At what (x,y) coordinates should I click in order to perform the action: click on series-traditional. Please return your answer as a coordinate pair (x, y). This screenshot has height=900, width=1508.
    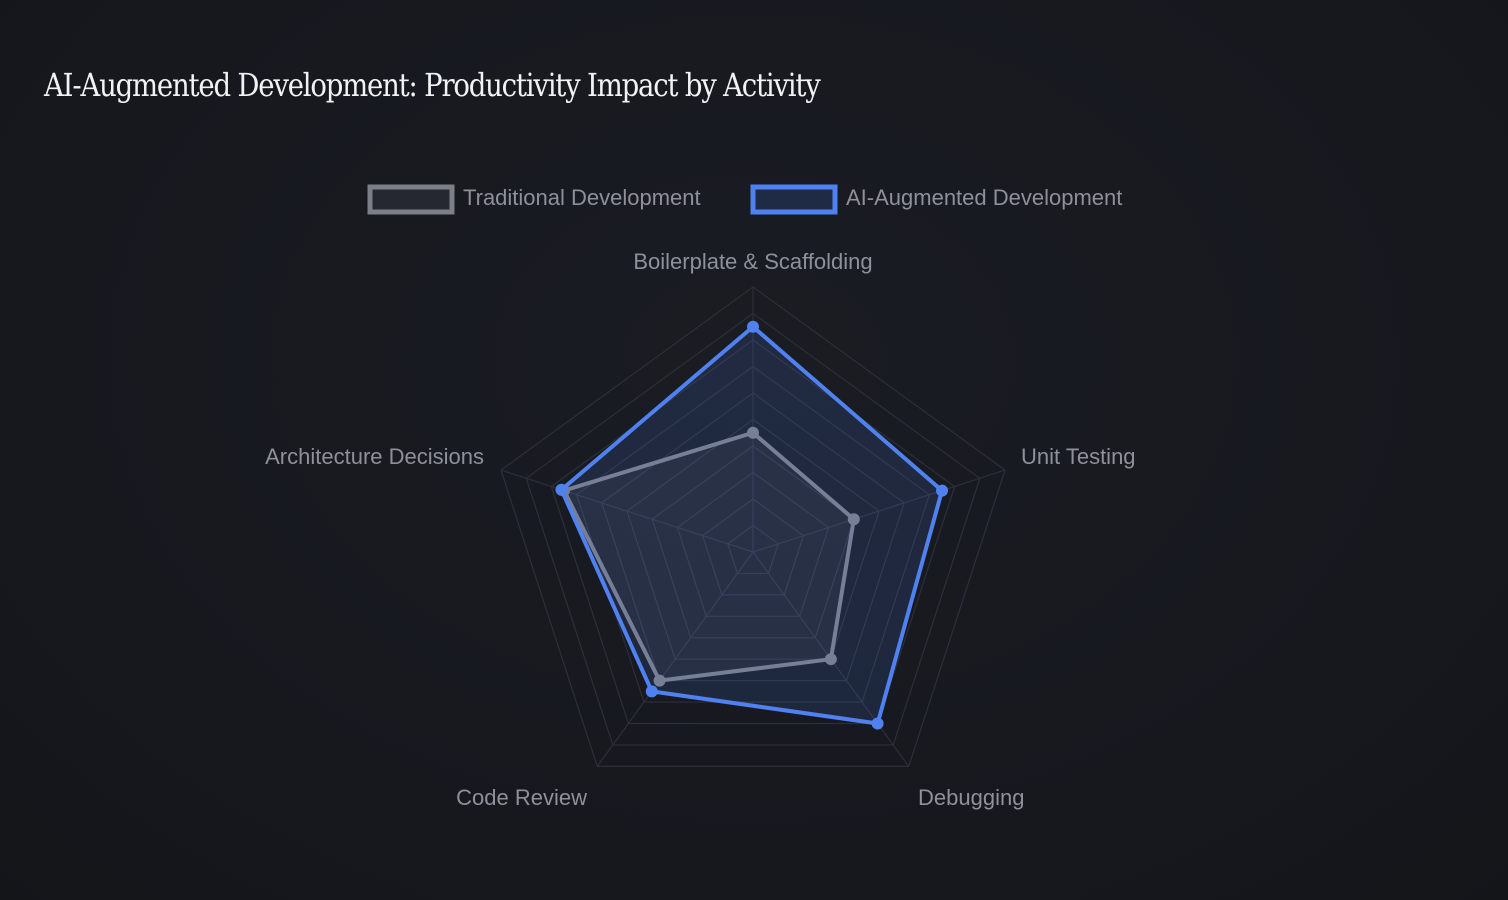
    Looking at the image, I should click on (708, 556).